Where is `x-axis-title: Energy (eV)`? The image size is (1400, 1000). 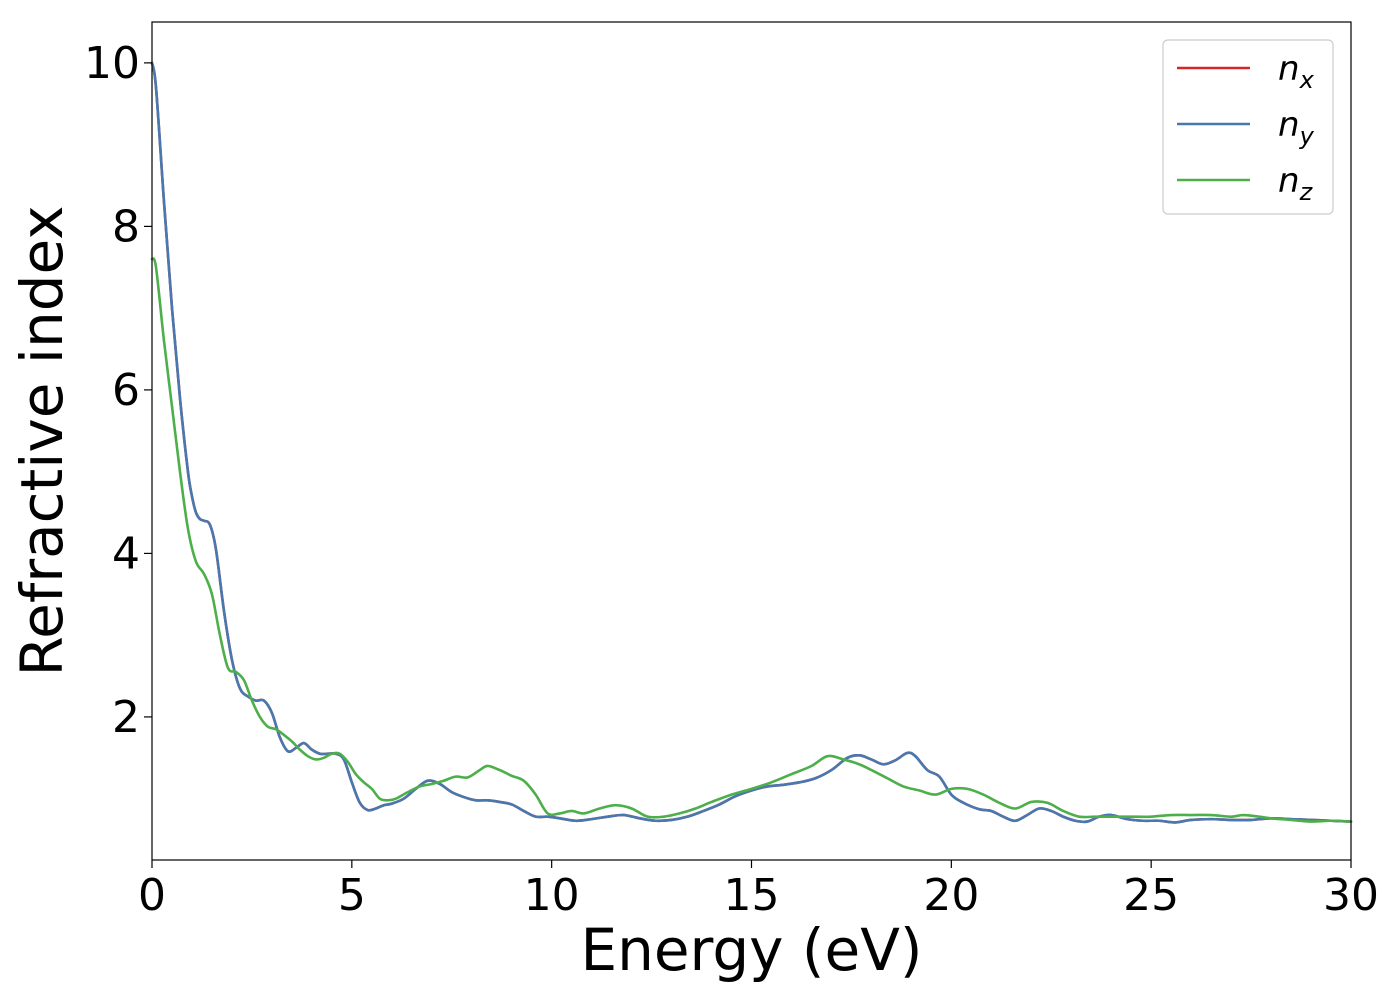 x-axis-title: Energy (eV) is located at coordinates (751, 950).